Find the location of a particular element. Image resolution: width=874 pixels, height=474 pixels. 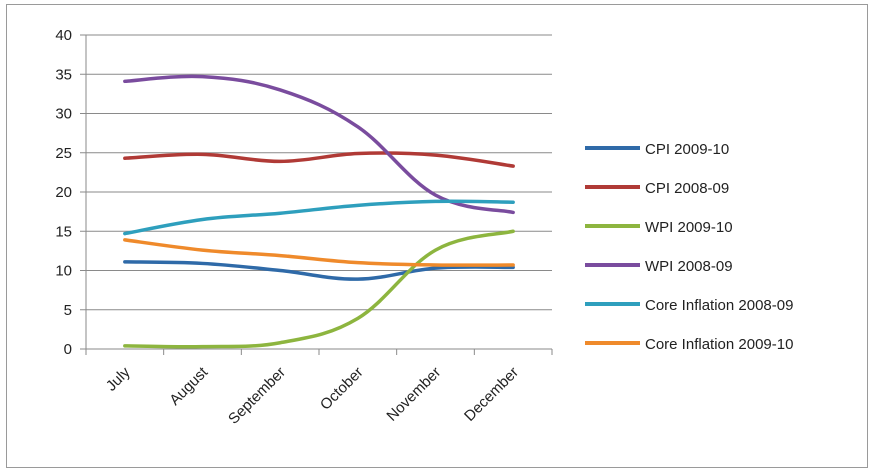

x-tick-label-august: August is located at coordinates (189, 386).